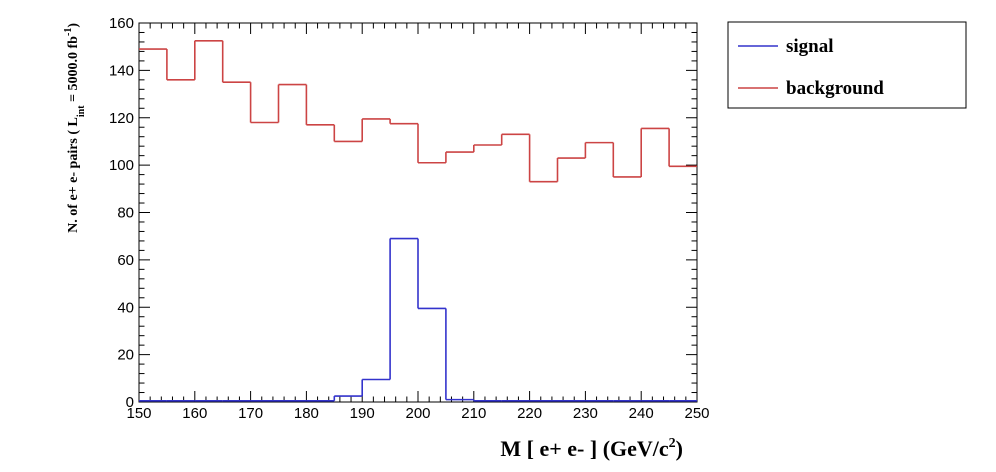  Describe the element at coordinates (73, 71) in the screenshot. I see `y-axis-title-mid: = 5000.0 fb` at that location.